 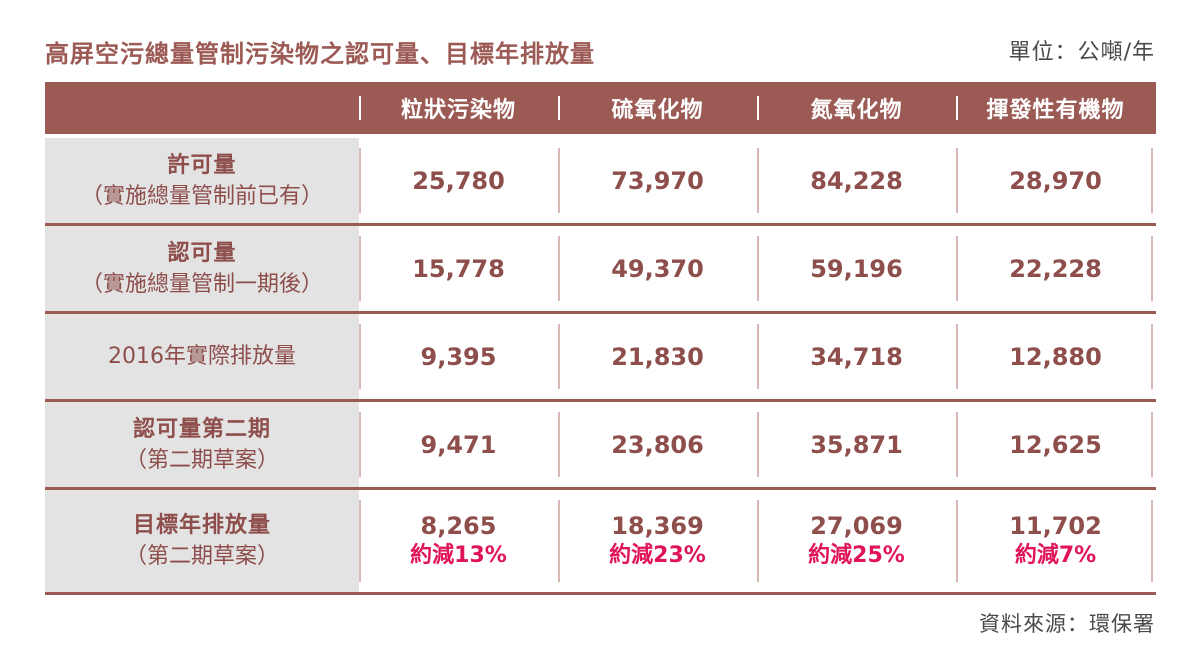 What do you see at coordinates (202, 253) in the screenshot?
I see `row-label-main: 認可量` at bounding box center [202, 253].